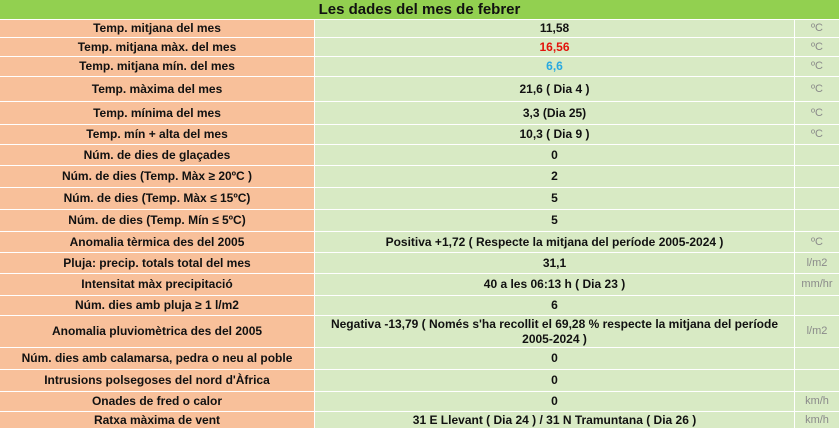 This screenshot has height=429, width=840. Describe the element at coordinates (157, 306) in the screenshot. I see `row-label: Núm. dies amb pluja ≥ 1 l/m2` at that location.